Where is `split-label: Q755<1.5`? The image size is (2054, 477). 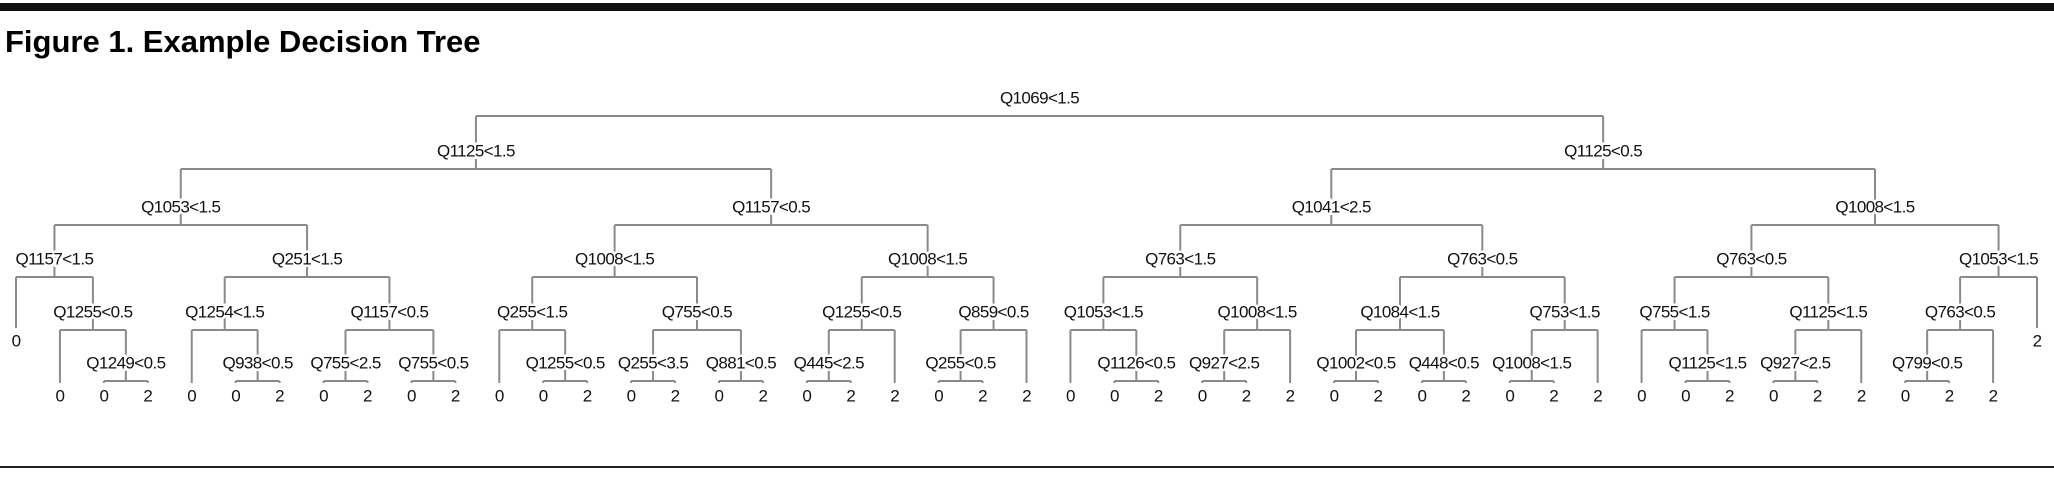
split-label: Q755<1.5 is located at coordinates (1674, 311).